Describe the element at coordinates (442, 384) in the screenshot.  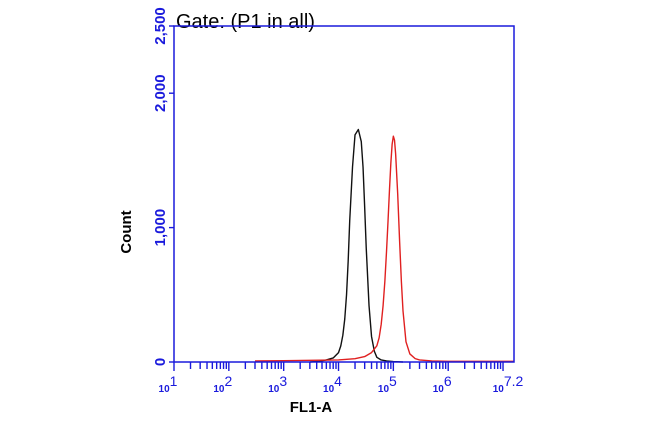
I see `x-tick-label: 10⁶` at that location.